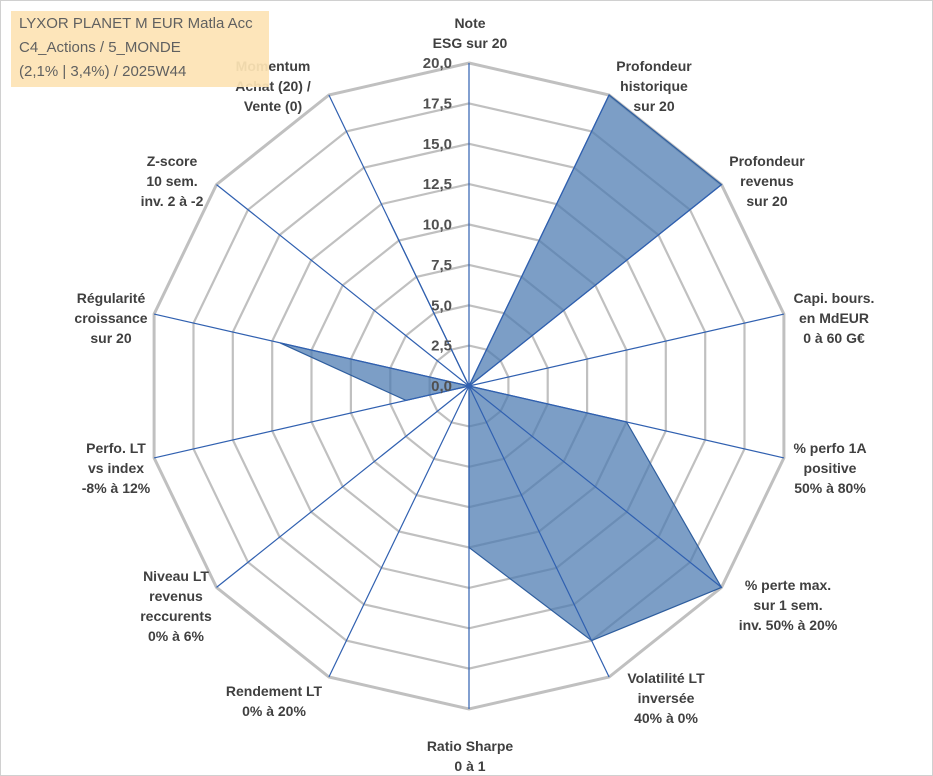 This screenshot has width=933, height=776. Describe the element at coordinates (103, 71) in the screenshot. I see `chart-title-line-3: (2,1% | 3,4%) / 2025W44` at that location.